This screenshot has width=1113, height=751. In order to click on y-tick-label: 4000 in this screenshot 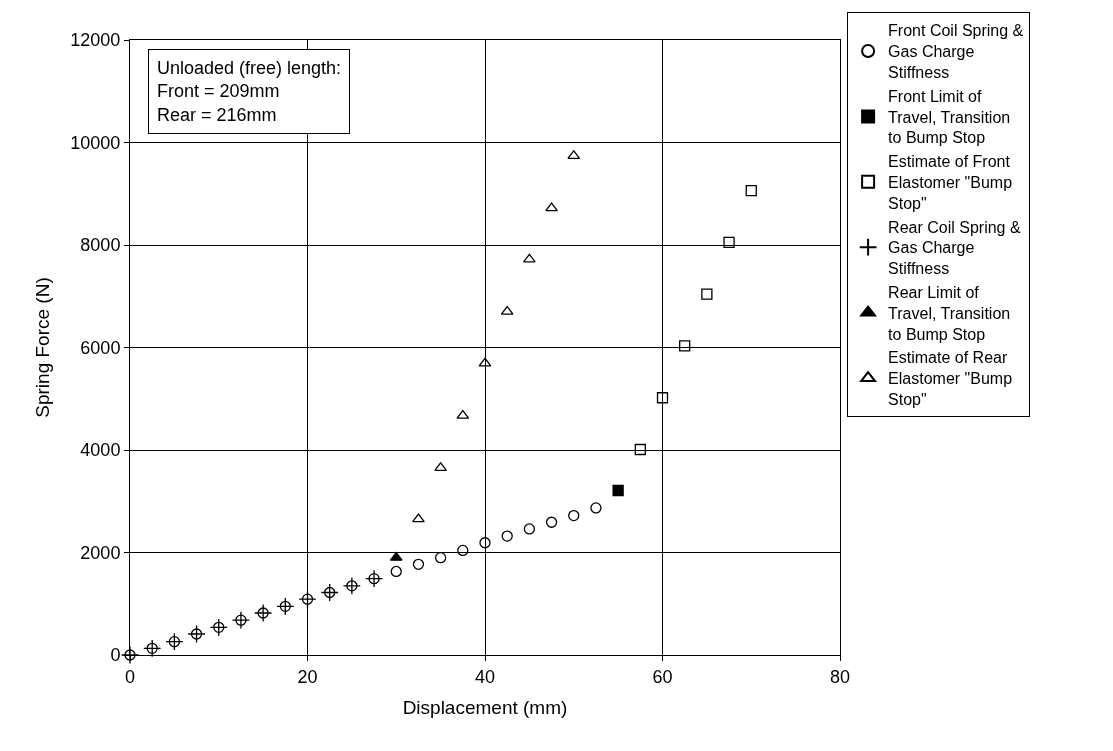, I will do `click(100, 450)`.